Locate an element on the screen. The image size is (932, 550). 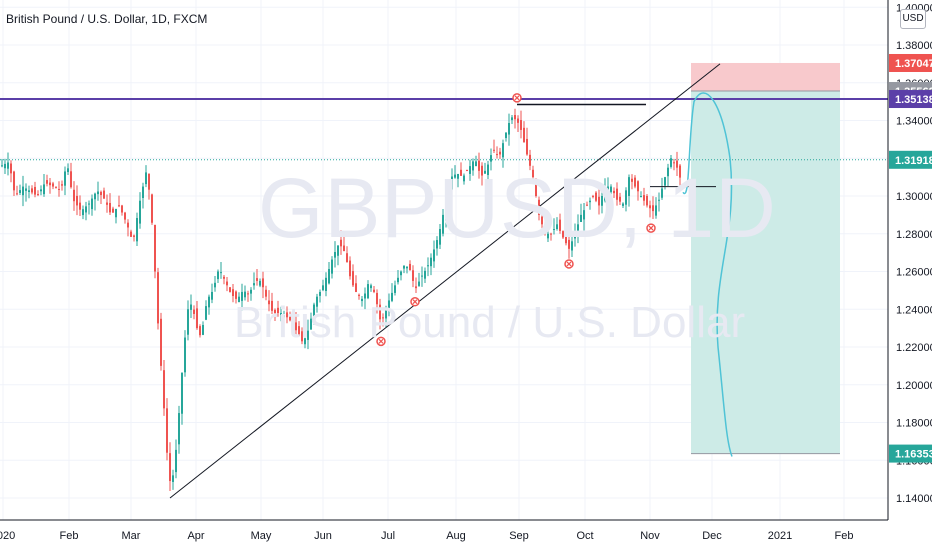
watermark-name: British Pound / U.S. Dollar is located at coordinates (490, 322).